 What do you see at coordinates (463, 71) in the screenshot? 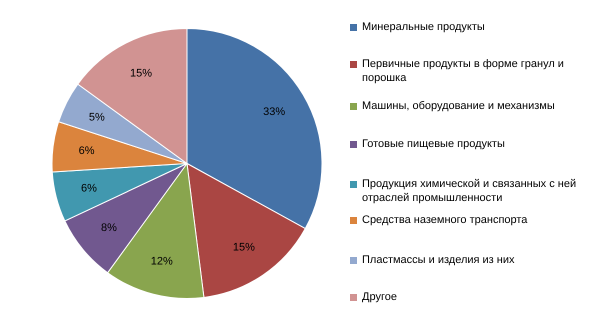
I see `legend-label: Первичные продукты в форме гранул и порошка` at bounding box center [463, 71].